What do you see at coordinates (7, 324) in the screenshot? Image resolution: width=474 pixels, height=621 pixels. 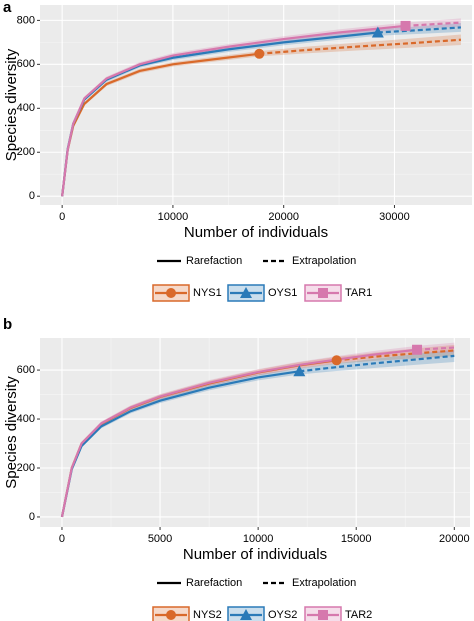 I see `panel-label: b` at bounding box center [7, 324].